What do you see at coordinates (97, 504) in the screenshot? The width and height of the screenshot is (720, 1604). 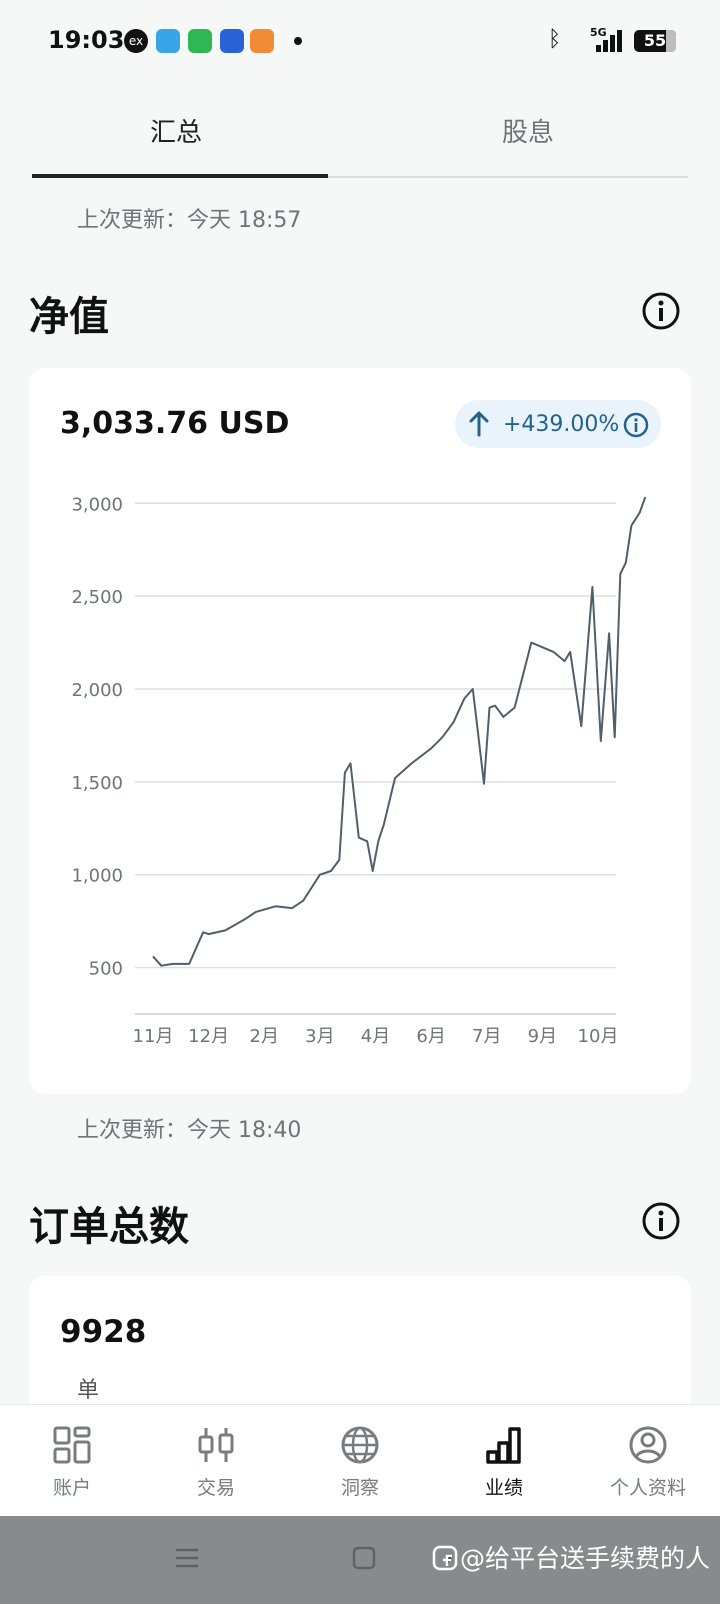 I see `chart-y-tick-label: 3,000` at bounding box center [97, 504].